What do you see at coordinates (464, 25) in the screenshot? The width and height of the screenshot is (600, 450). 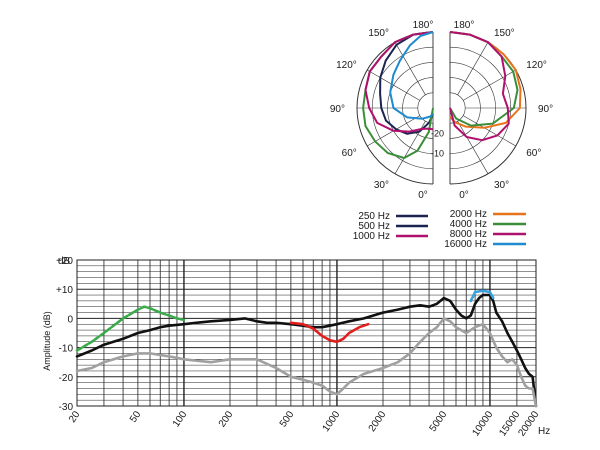 I see `polar-angle-label-right: 180°` at bounding box center [464, 25].